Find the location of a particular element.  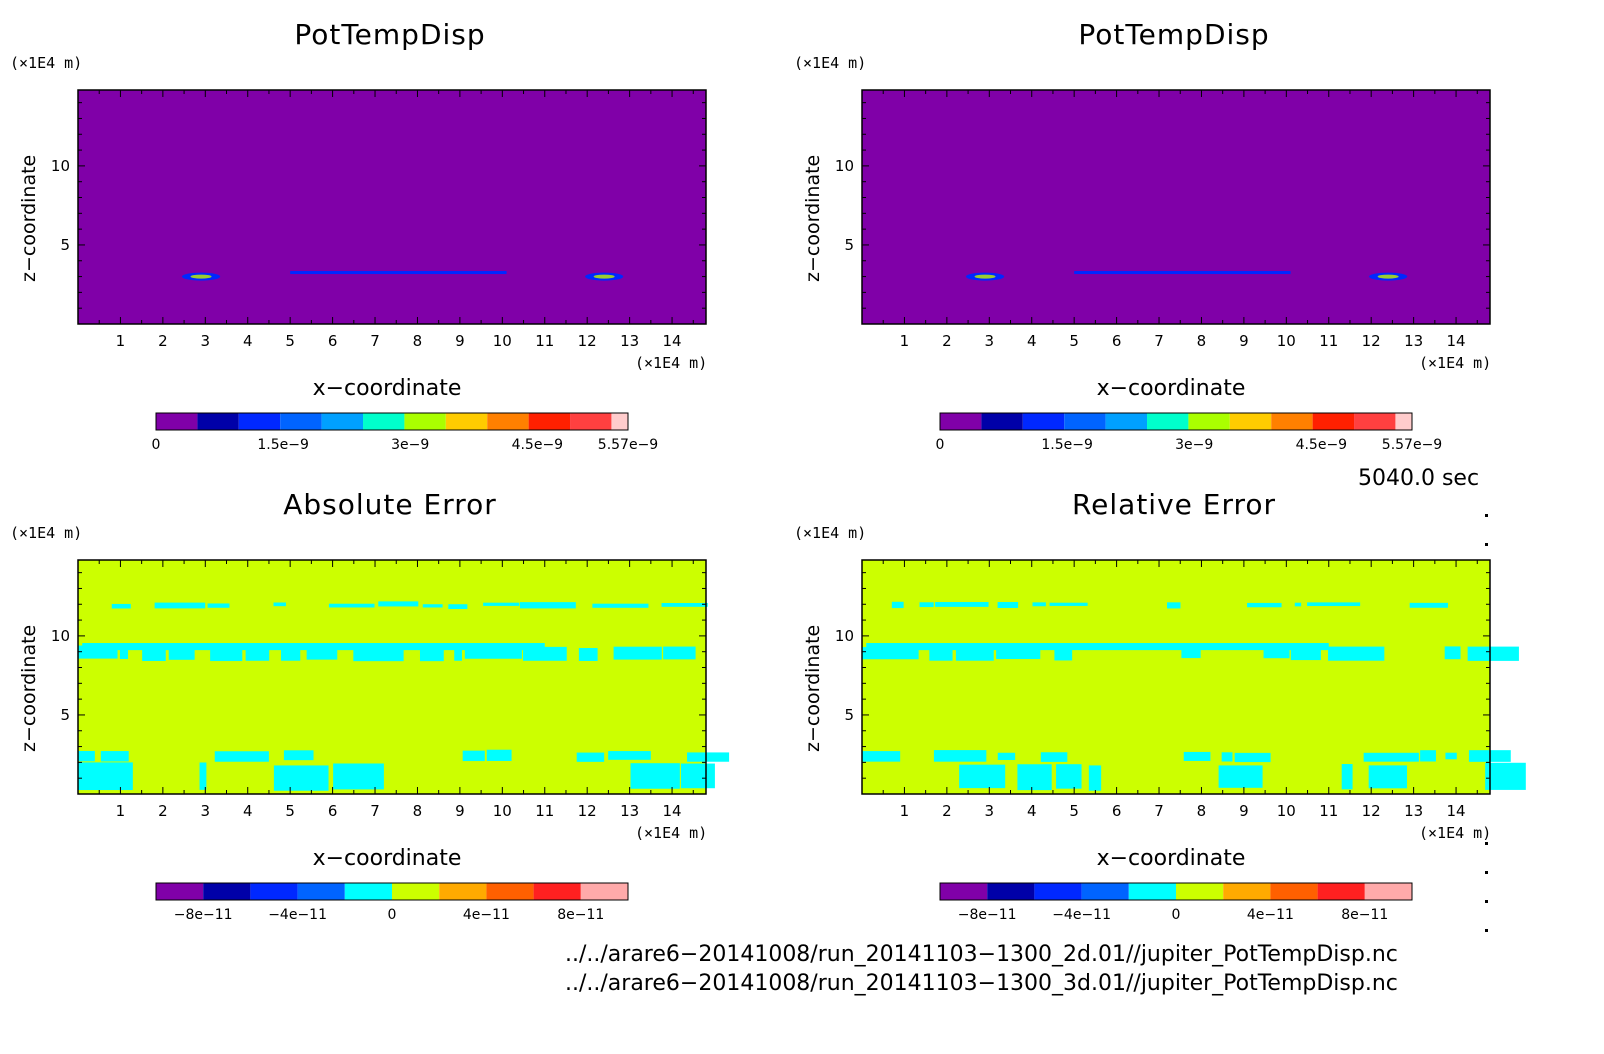

colorbar-tick-label: 4e−11 is located at coordinates (486, 915).